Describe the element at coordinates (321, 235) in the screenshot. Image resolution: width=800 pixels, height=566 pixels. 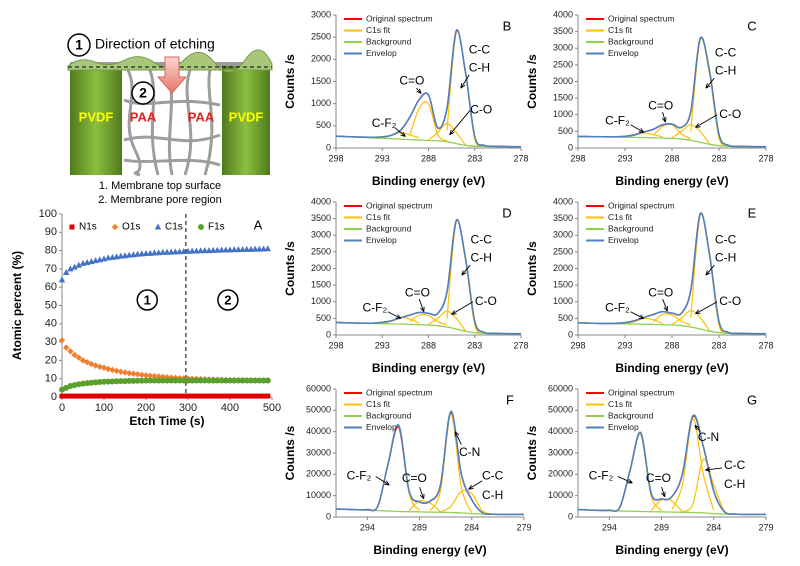
I see `y-tick-label: 3000` at that location.